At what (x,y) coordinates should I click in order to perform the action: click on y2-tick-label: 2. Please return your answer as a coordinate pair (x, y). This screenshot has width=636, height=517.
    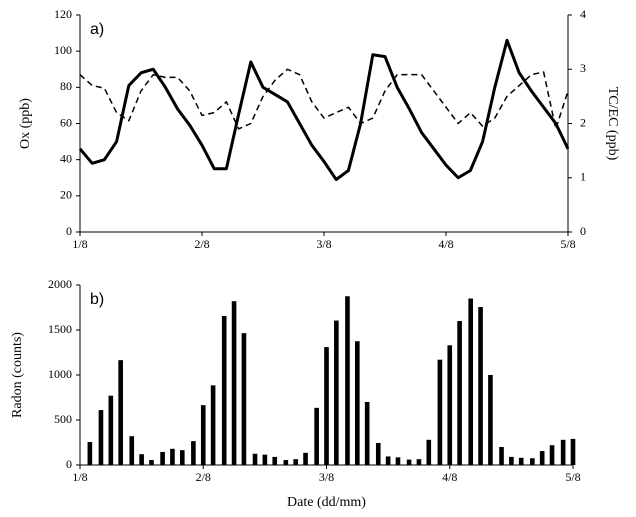
    Looking at the image, I should click on (583, 122).